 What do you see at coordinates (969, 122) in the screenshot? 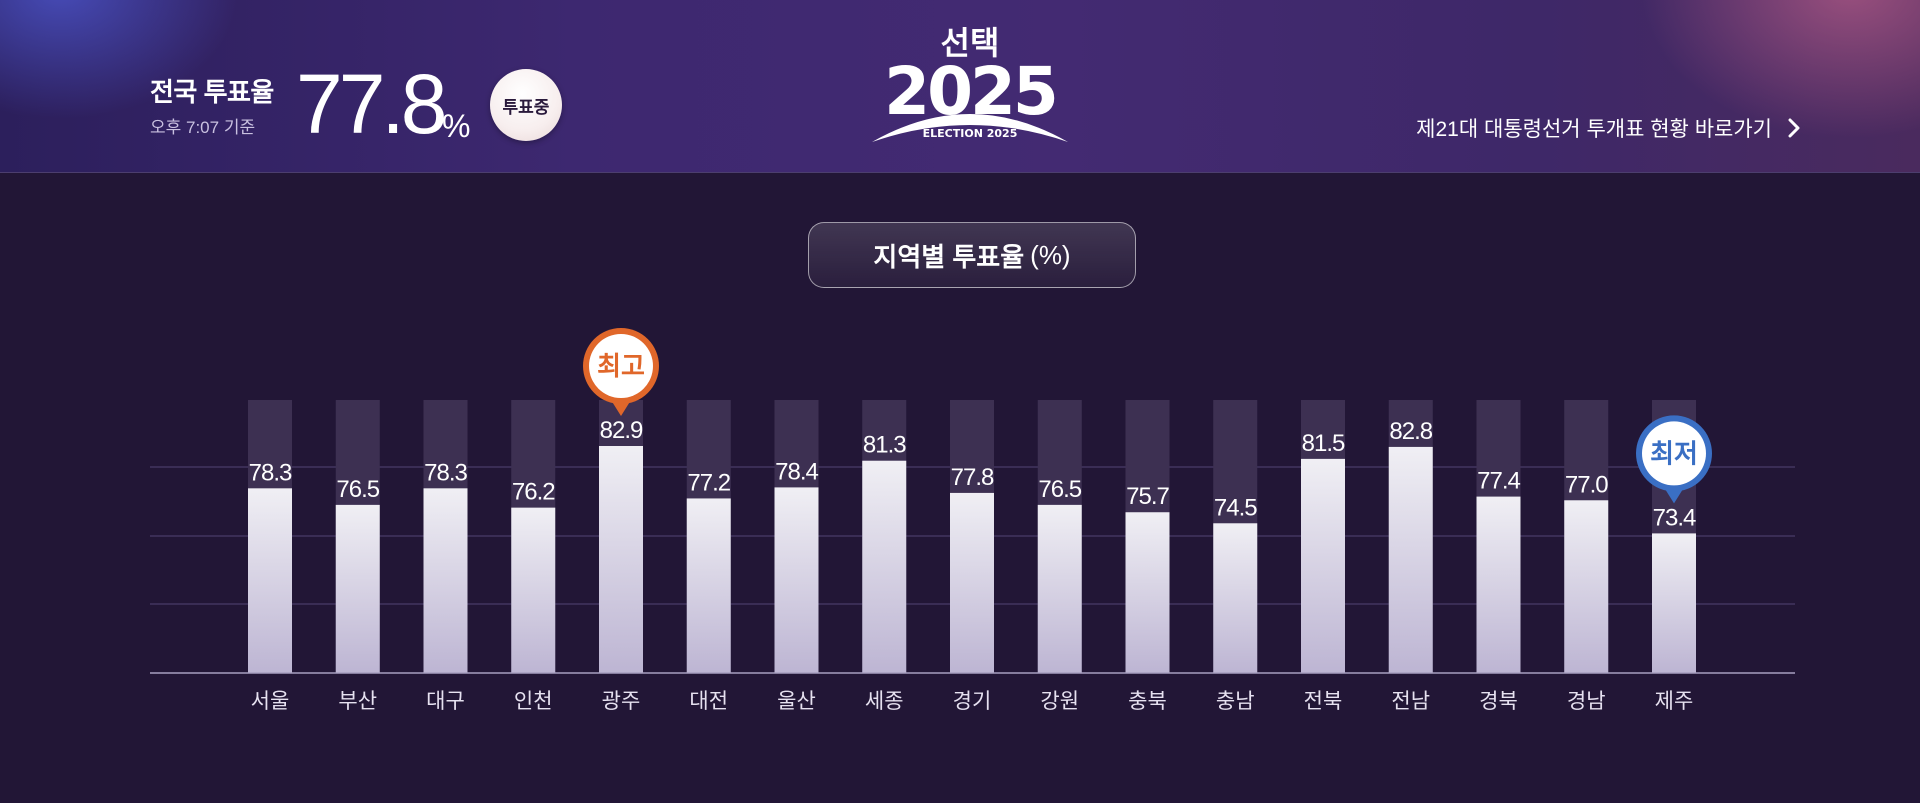
I see `logo-broadcaster: mbc` at bounding box center [969, 122].